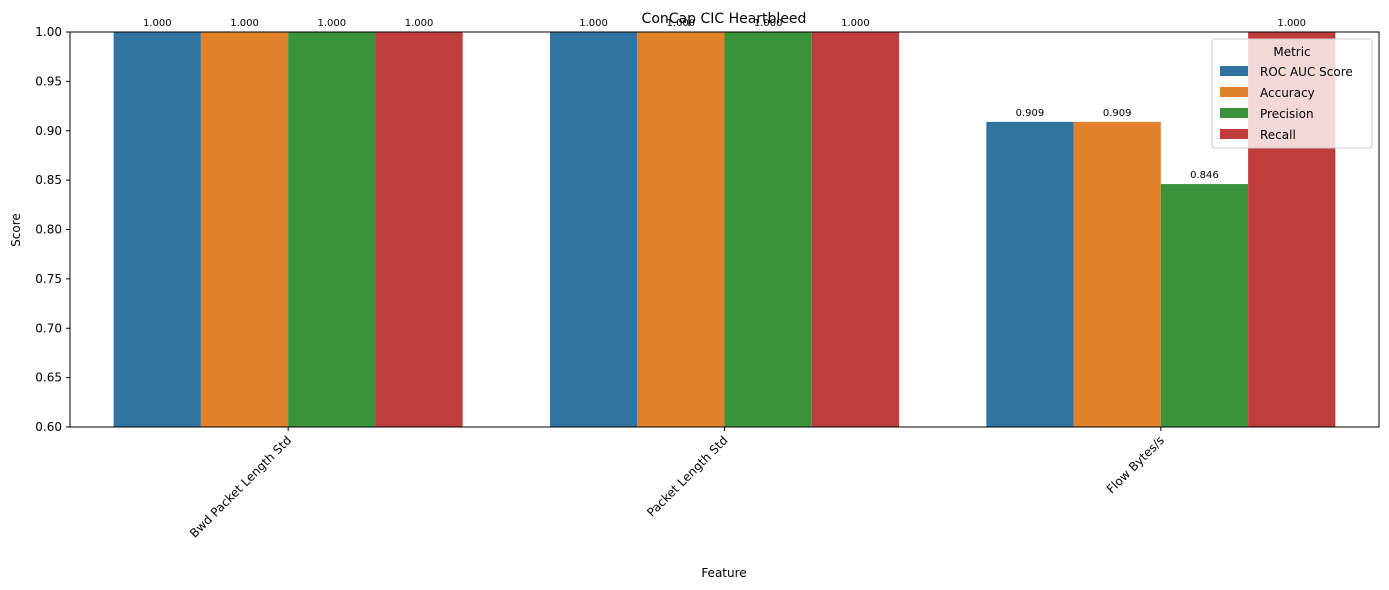  I want to click on y-tick-label: 0.70, so click(48, 328).